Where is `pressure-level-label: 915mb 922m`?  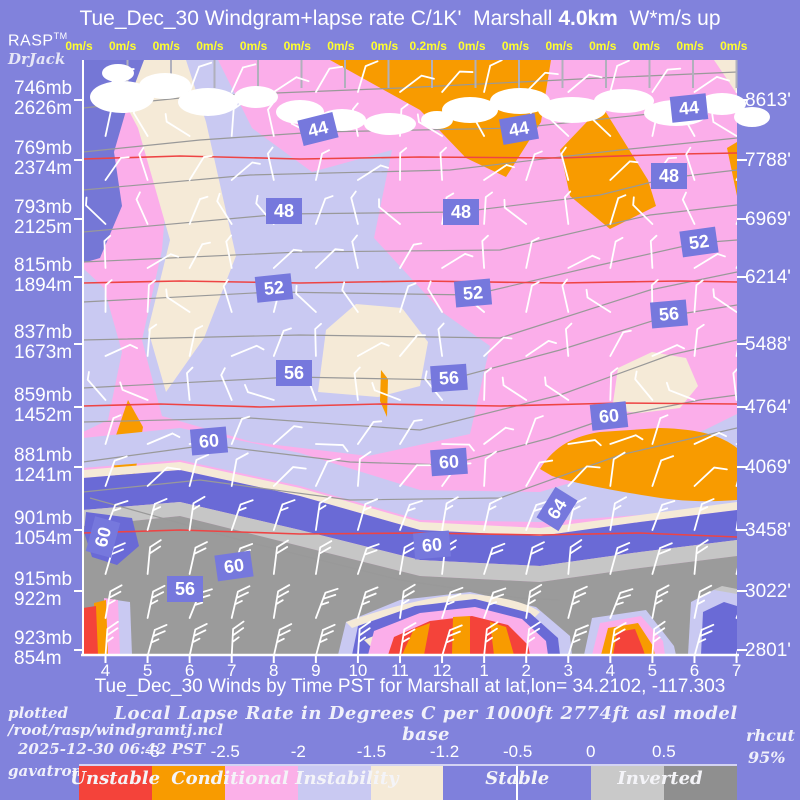 pressure-level-label: 915mb 922m is located at coordinates (47, 590).